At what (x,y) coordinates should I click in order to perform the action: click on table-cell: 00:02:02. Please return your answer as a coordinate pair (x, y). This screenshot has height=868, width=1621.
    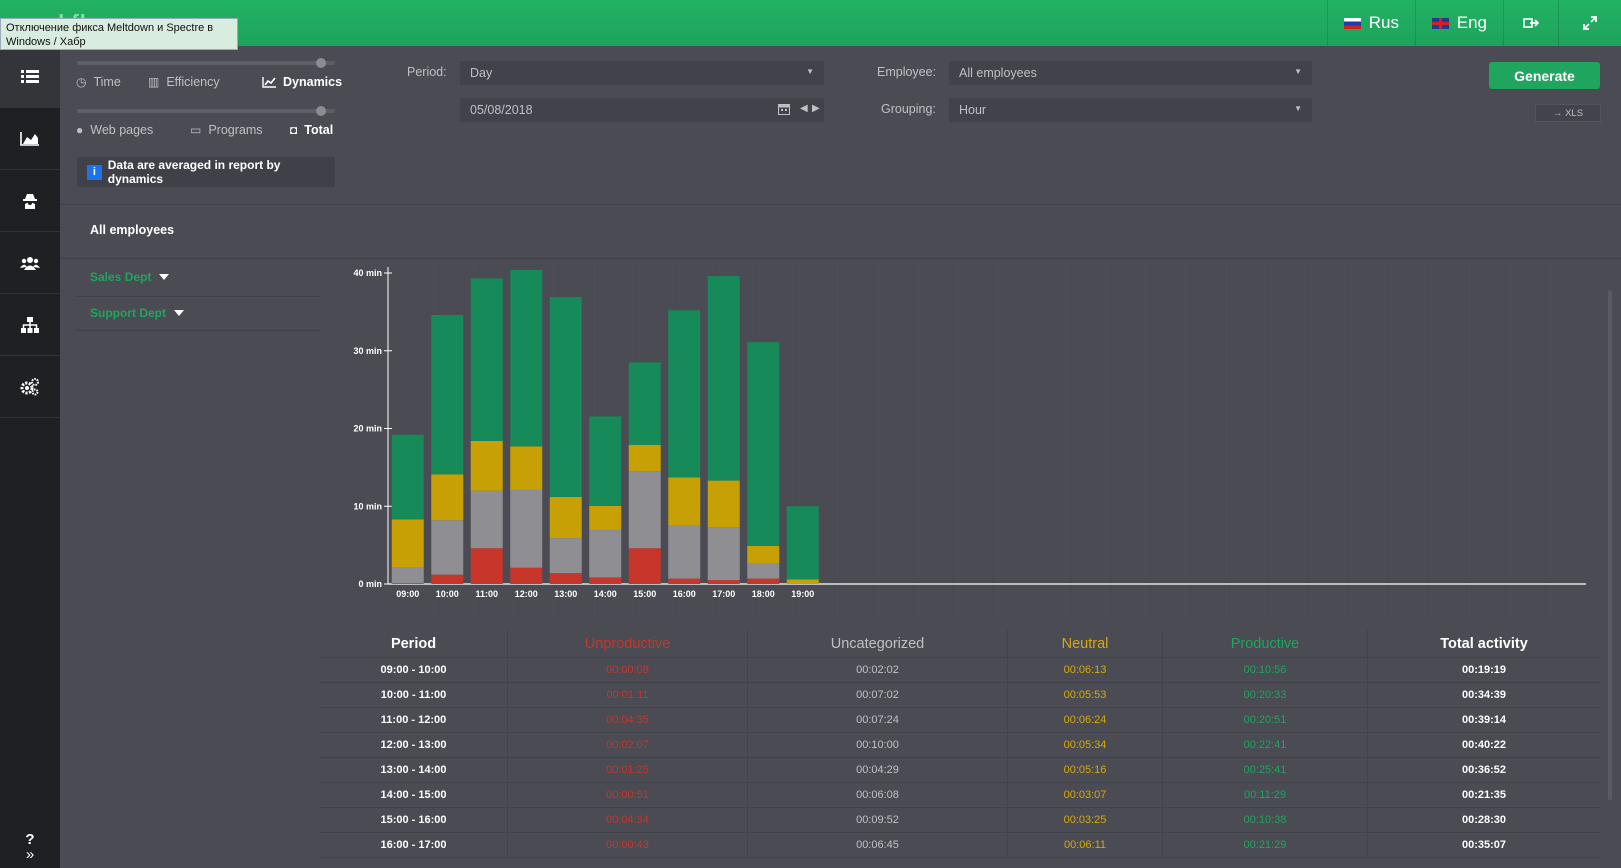
    Looking at the image, I should click on (878, 670).